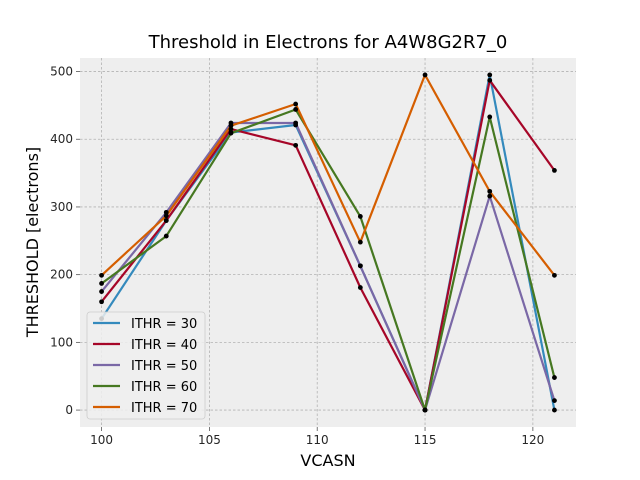 This screenshot has width=640, height=480. Describe the element at coordinates (69, 410) in the screenshot. I see `y-tick-label: 0` at that location.